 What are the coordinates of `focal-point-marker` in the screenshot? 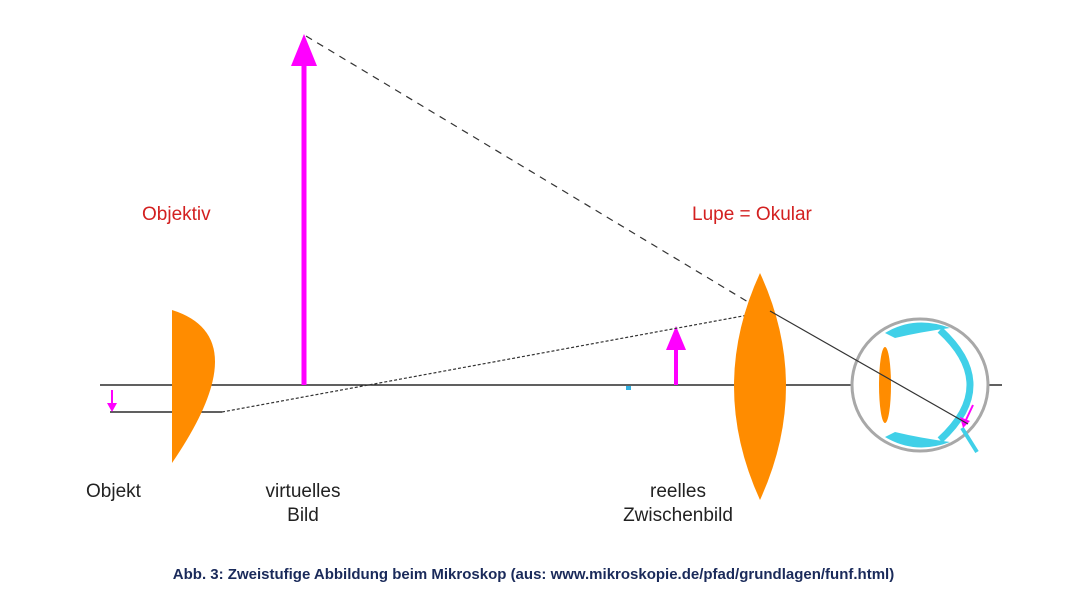 It's located at (628, 388).